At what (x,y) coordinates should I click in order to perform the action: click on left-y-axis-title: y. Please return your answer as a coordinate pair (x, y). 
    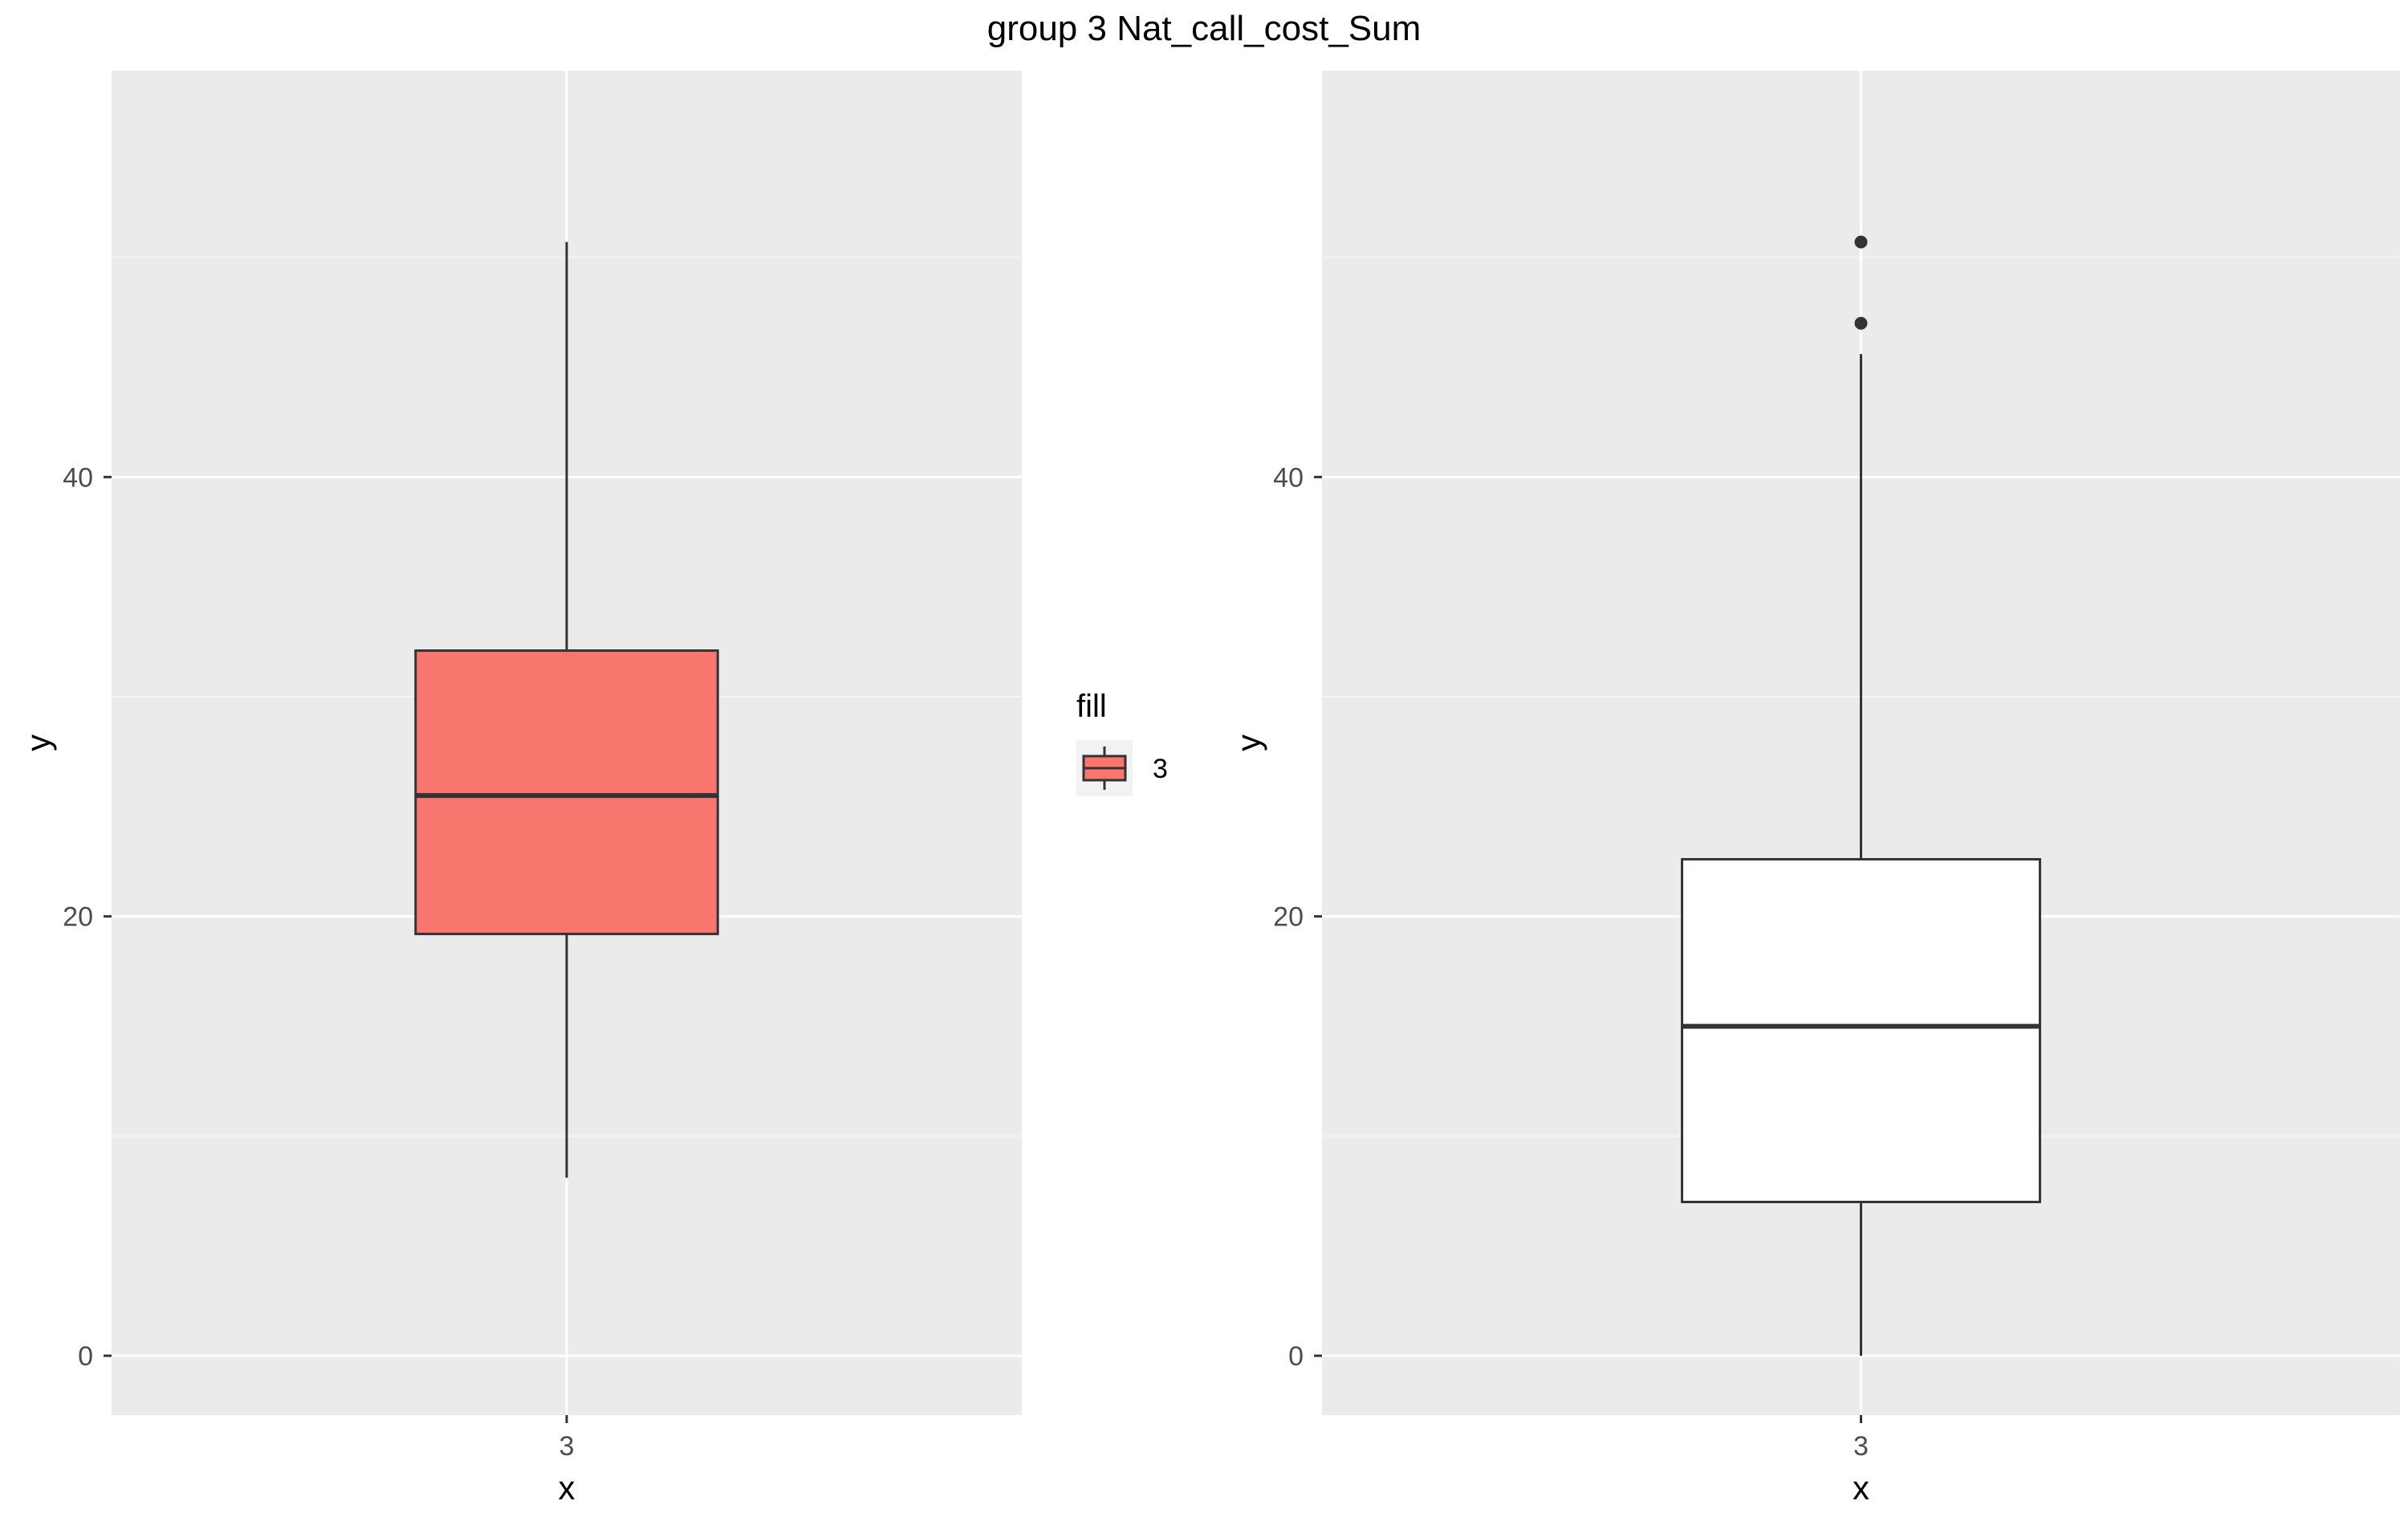
    Looking at the image, I should click on (38, 742).